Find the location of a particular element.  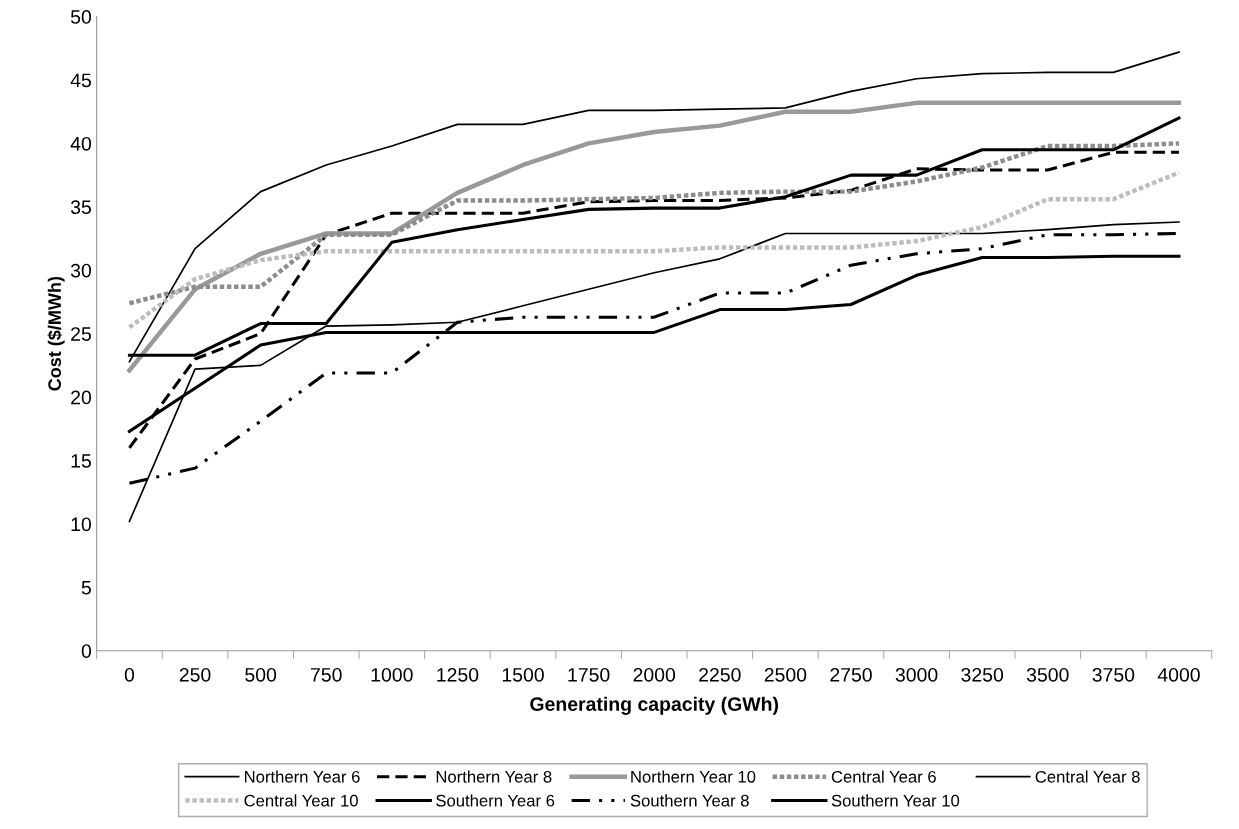

legend-label: Central Year 6 is located at coordinates (883, 776).